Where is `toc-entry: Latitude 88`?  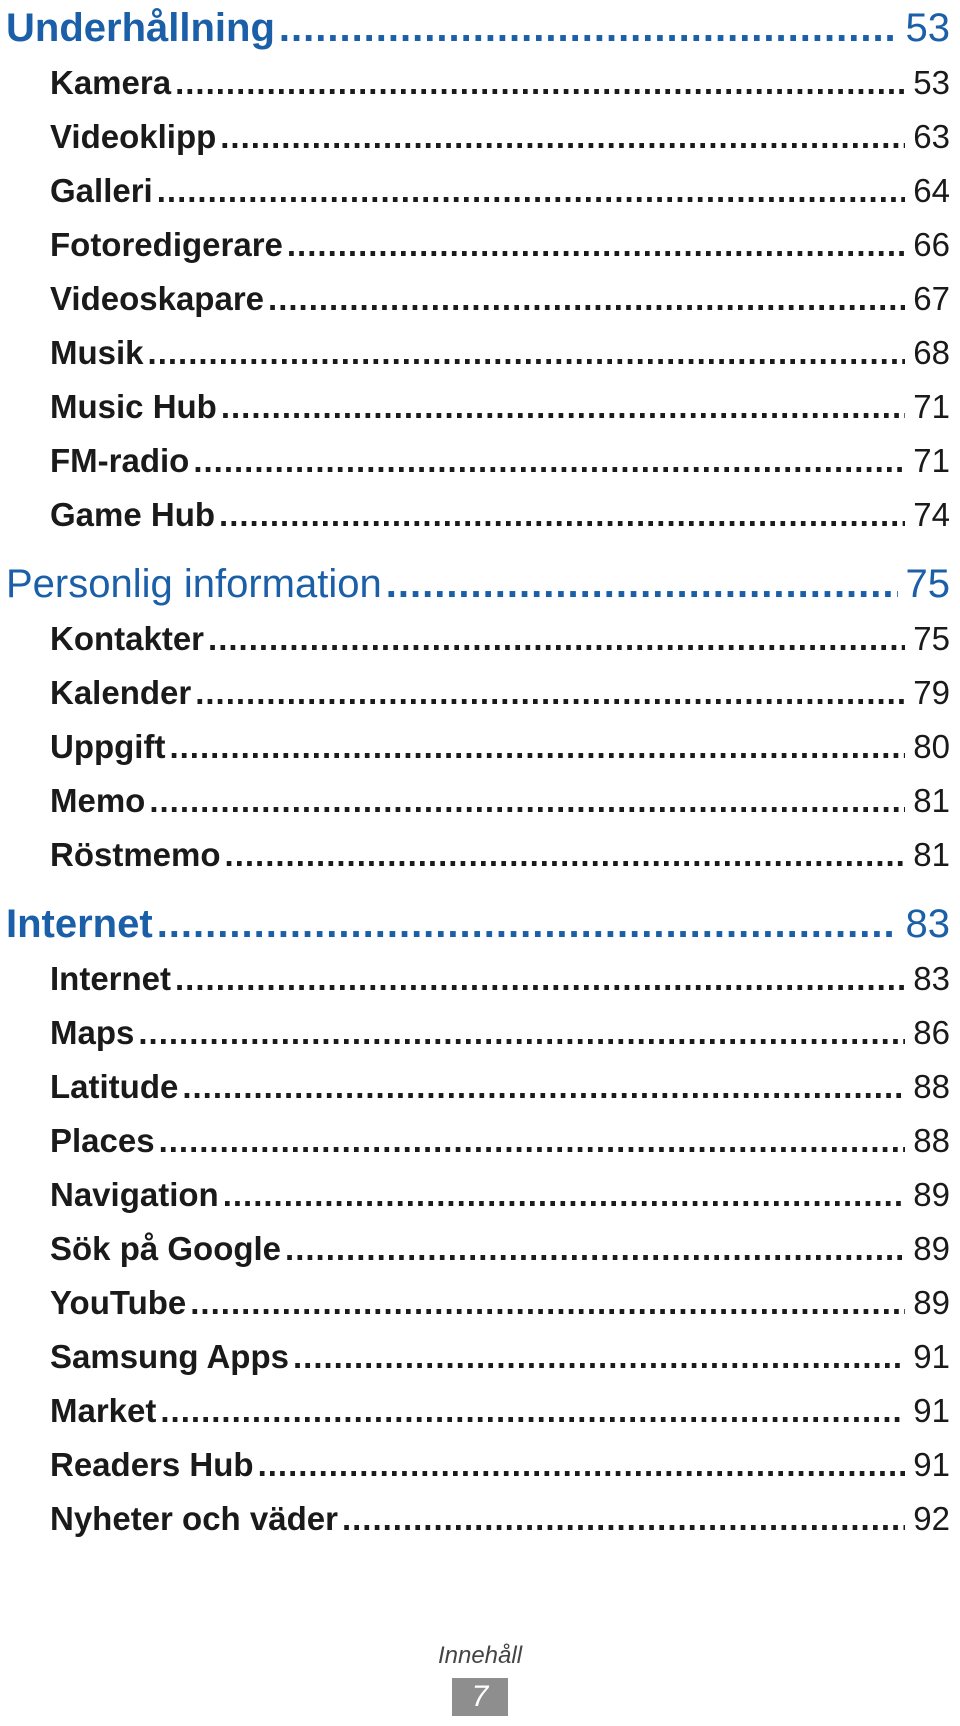
toc-entry: Latitude 88 is located at coordinates (480, 1087).